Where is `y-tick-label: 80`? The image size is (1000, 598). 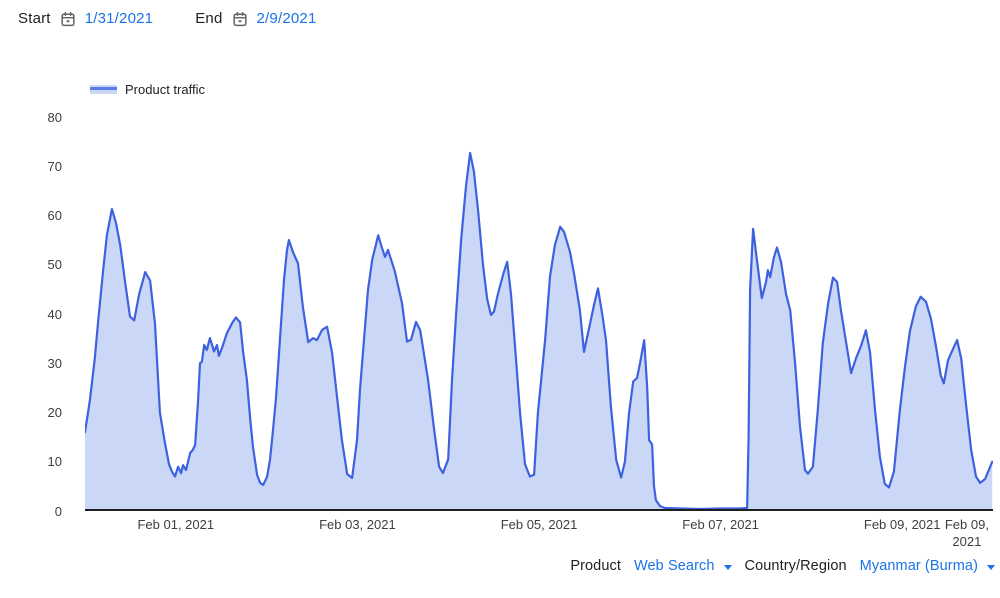 y-tick-label: 80 is located at coordinates (54, 117).